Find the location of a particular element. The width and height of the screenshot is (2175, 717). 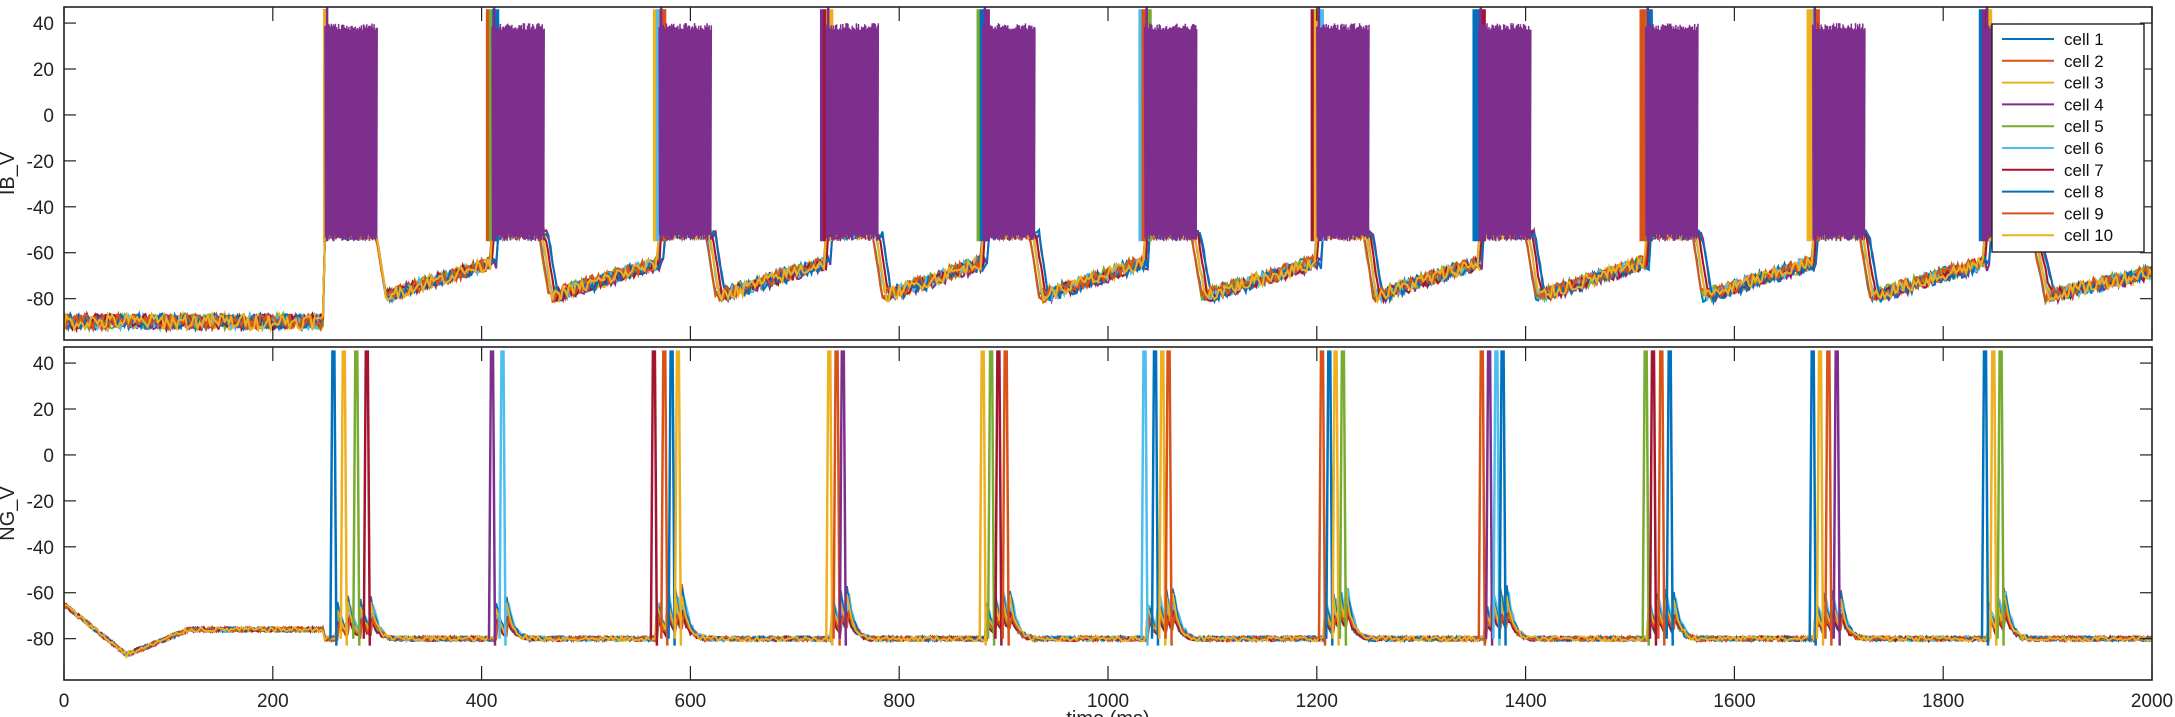

ib-v-ytick-label: 0 is located at coordinates (48, 116).